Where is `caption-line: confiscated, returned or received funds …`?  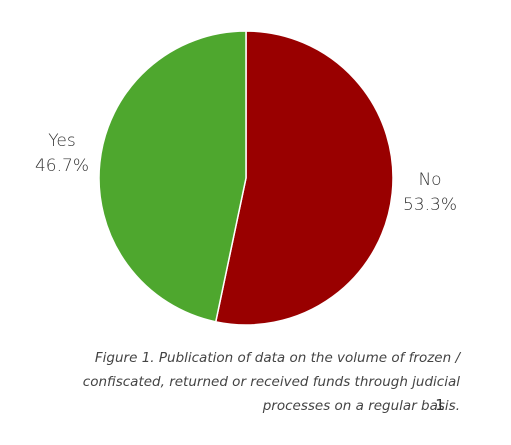
caption-line: confiscated, returned or received funds … is located at coordinates (271, 382).